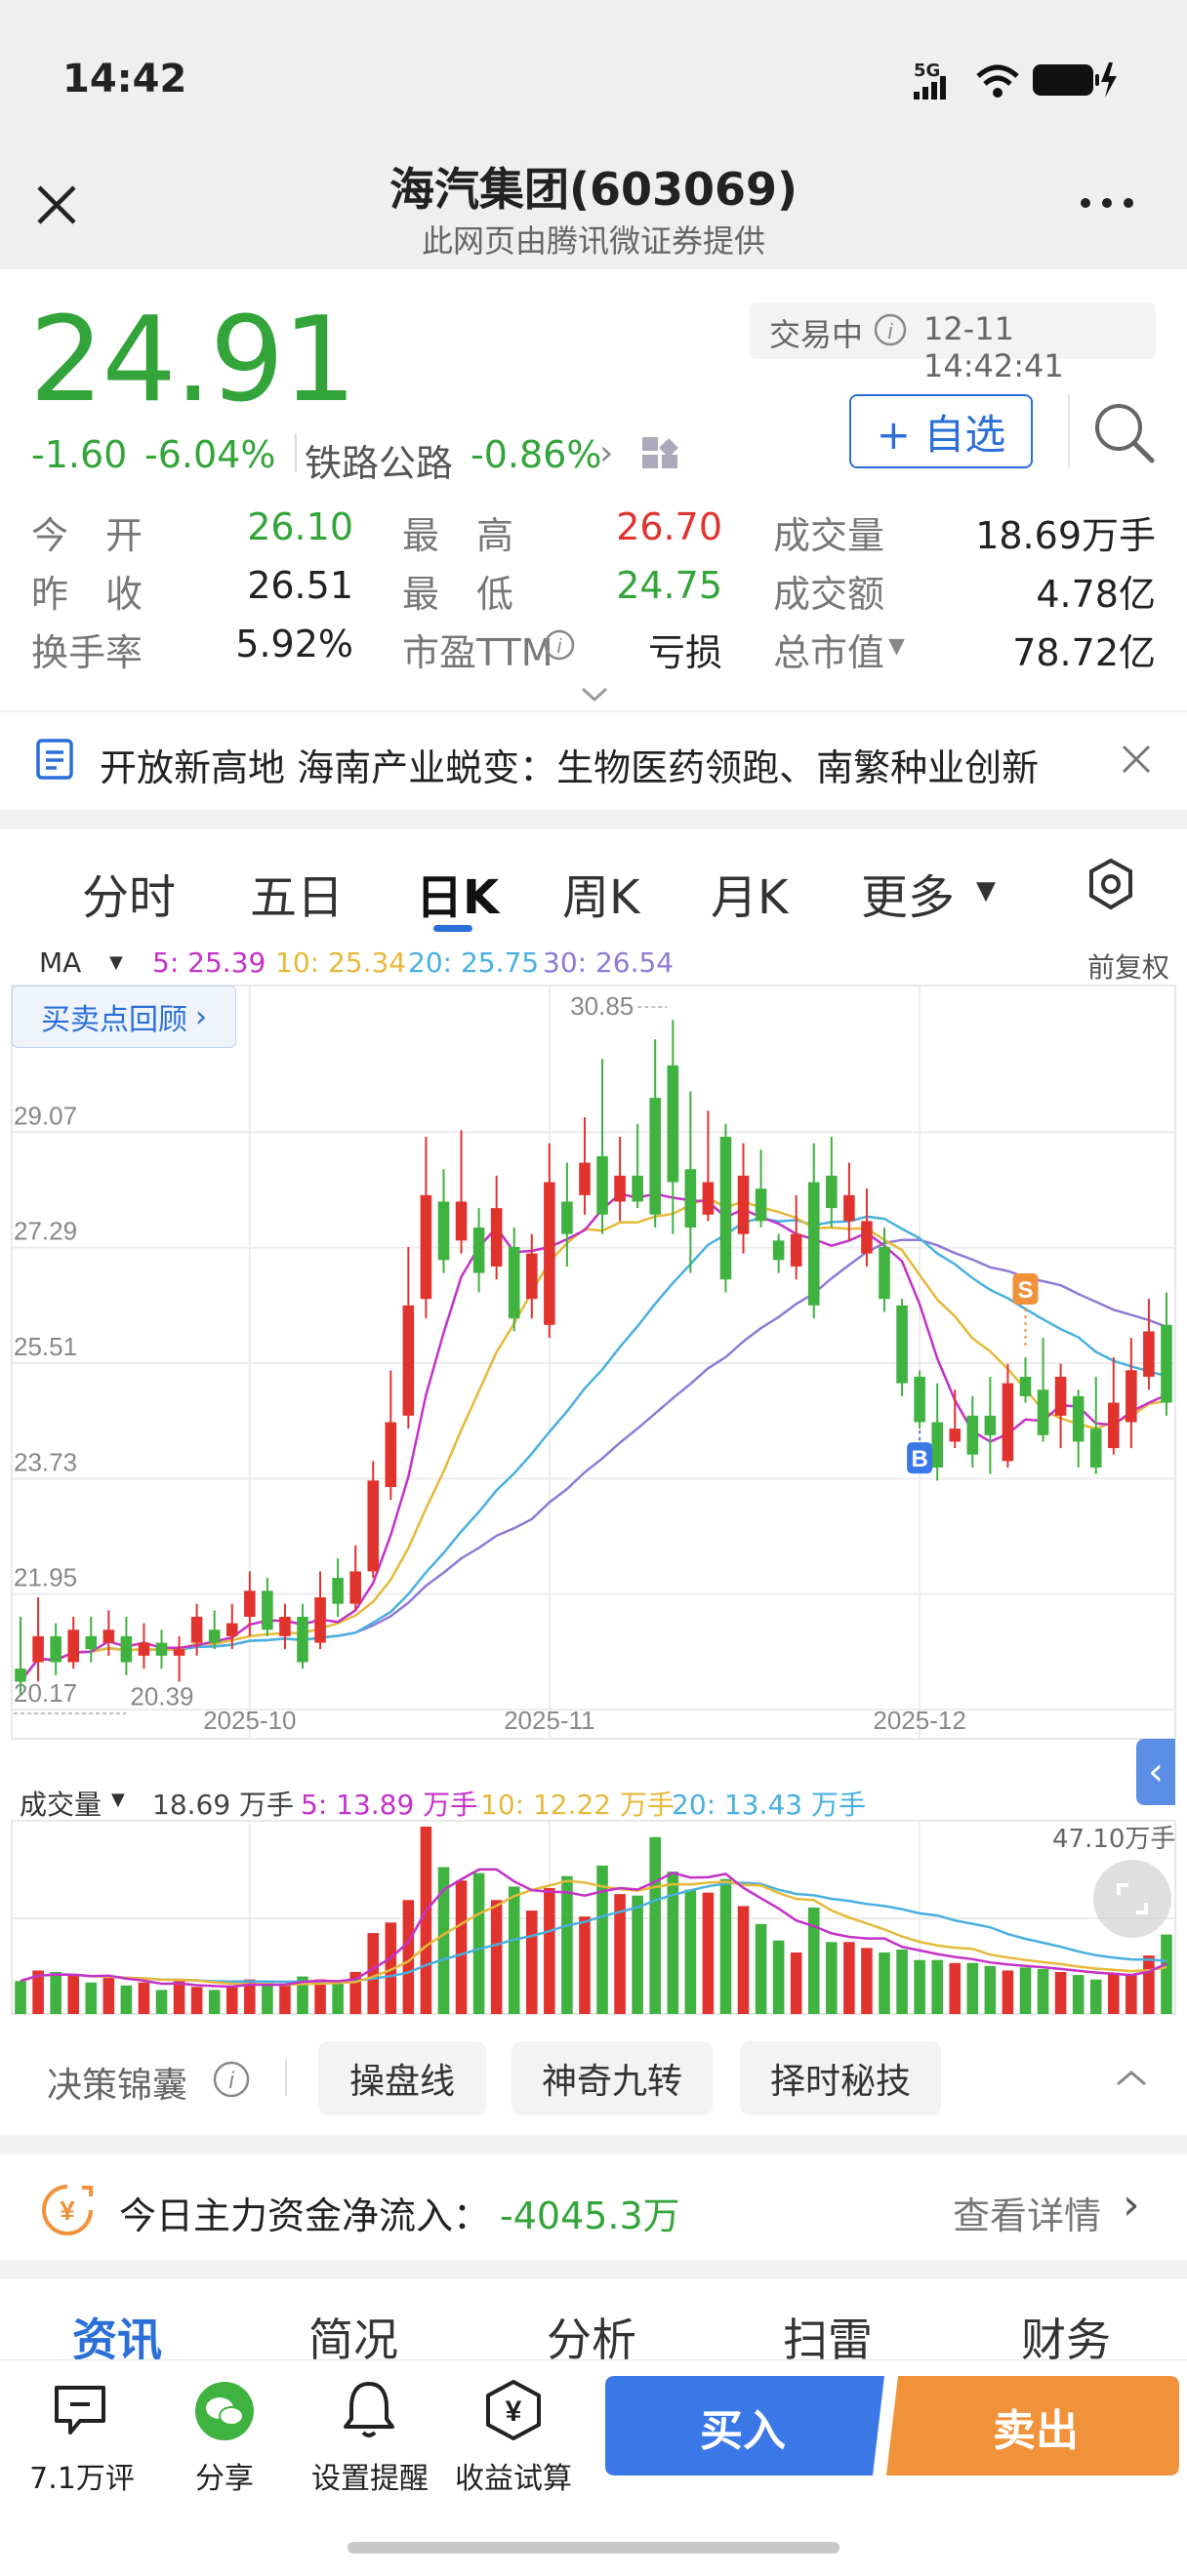 Image resolution: width=1187 pixels, height=2576 pixels. Describe the element at coordinates (661, 453) in the screenshot. I see `grid-icon` at that location.